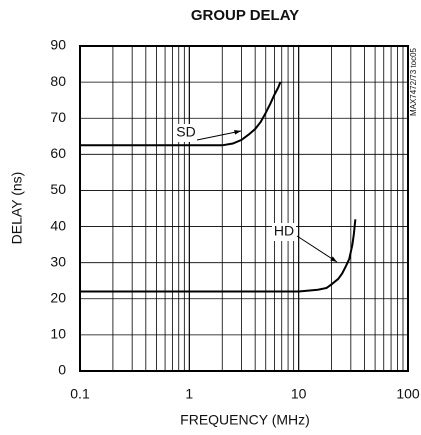 This screenshot has width=421, height=435. I want to click on y-axis-label: DELAY (ns), so click(17, 208).